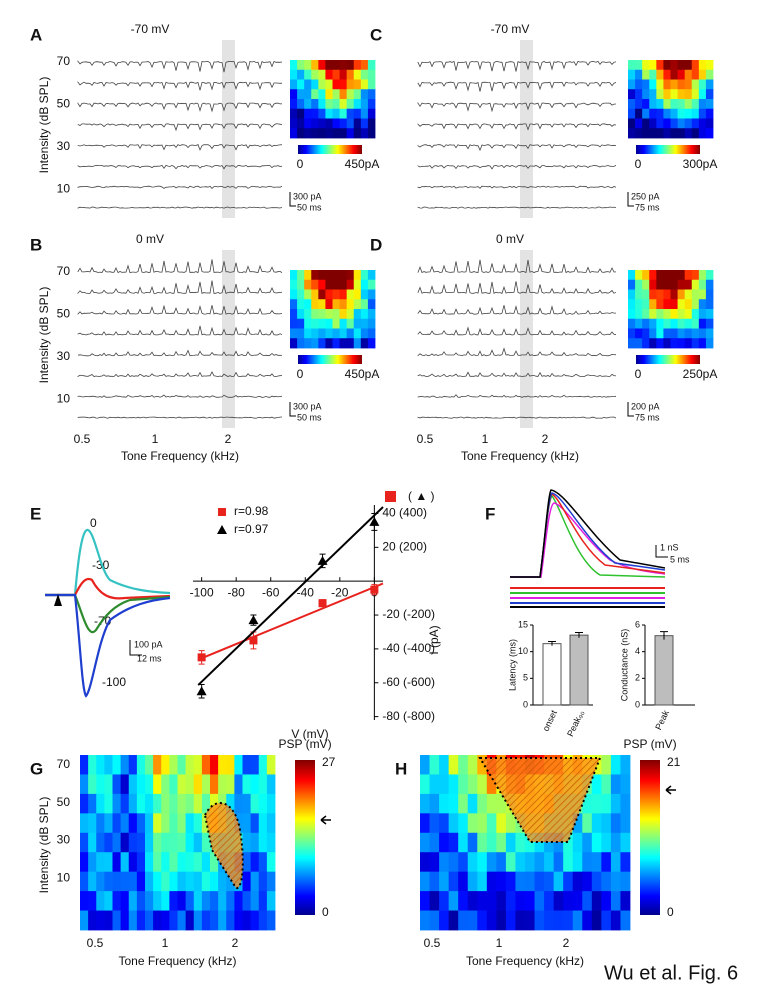 The width and height of the screenshot is (773, 984). I want to click on x-tick-label: onset, so click(550, 720).